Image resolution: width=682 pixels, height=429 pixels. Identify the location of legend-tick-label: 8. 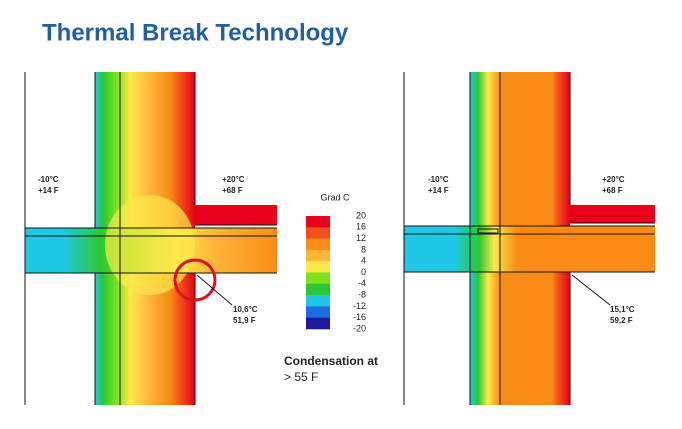
(363, 249).